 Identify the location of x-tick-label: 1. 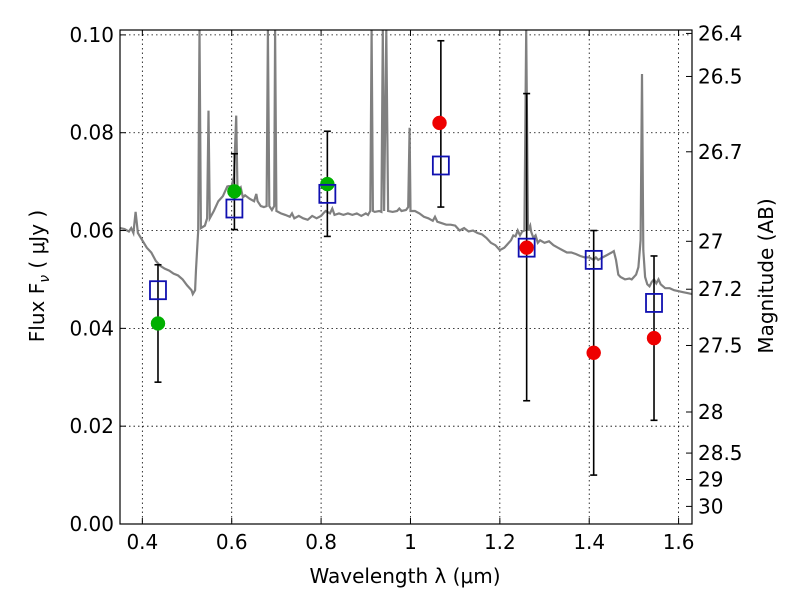
(410, 542).